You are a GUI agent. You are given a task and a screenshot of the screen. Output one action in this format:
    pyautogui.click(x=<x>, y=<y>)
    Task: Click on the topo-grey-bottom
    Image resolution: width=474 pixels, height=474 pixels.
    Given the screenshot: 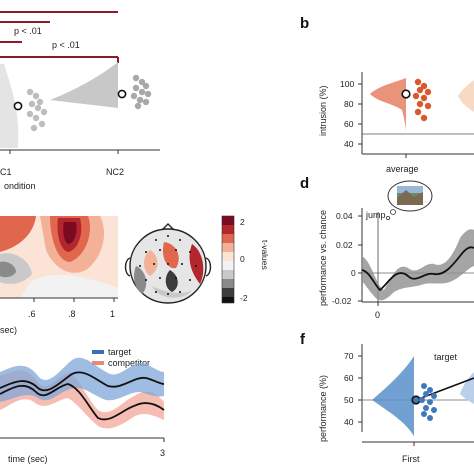 What is the action you would take?
    pyautogui.click(x=172, y=292)
    